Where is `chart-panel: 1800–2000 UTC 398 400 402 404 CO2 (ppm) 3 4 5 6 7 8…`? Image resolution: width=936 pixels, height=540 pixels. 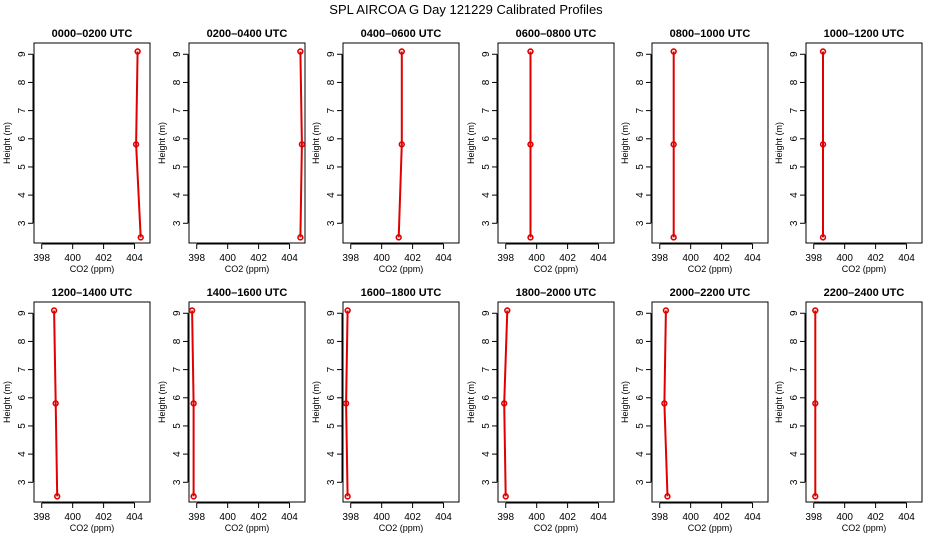
chart-panel: 1800–2000 UTC 398 400 402 404 CO2 (ppm) 3 4 5 6 7 8… is located at coordinates (540, 410).